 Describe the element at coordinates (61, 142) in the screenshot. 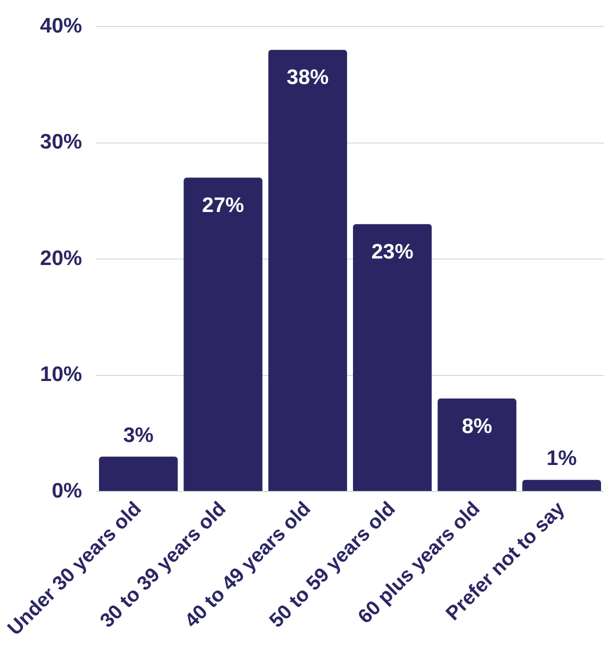

I see `y-tick-label: 30%` at that location.